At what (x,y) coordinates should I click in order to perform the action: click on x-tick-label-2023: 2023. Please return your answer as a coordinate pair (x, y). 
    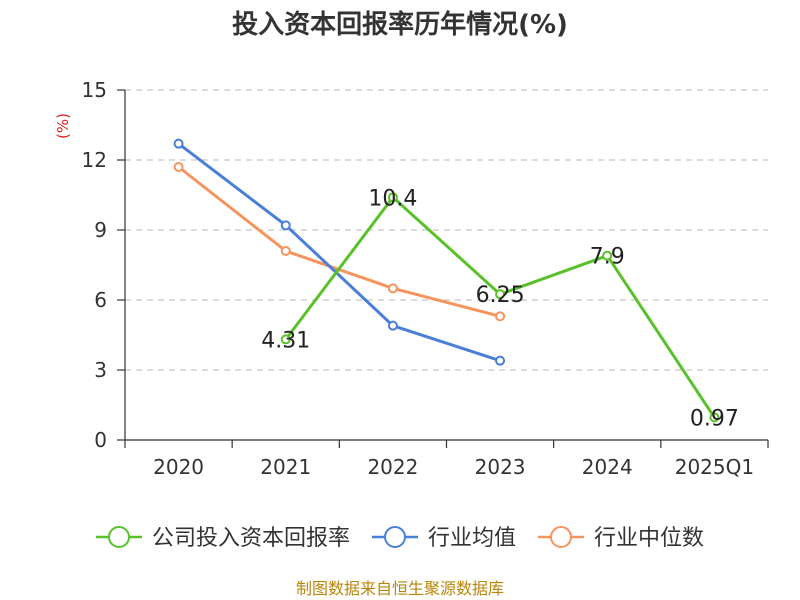
    Looking at the image, I should click on (500, 467).